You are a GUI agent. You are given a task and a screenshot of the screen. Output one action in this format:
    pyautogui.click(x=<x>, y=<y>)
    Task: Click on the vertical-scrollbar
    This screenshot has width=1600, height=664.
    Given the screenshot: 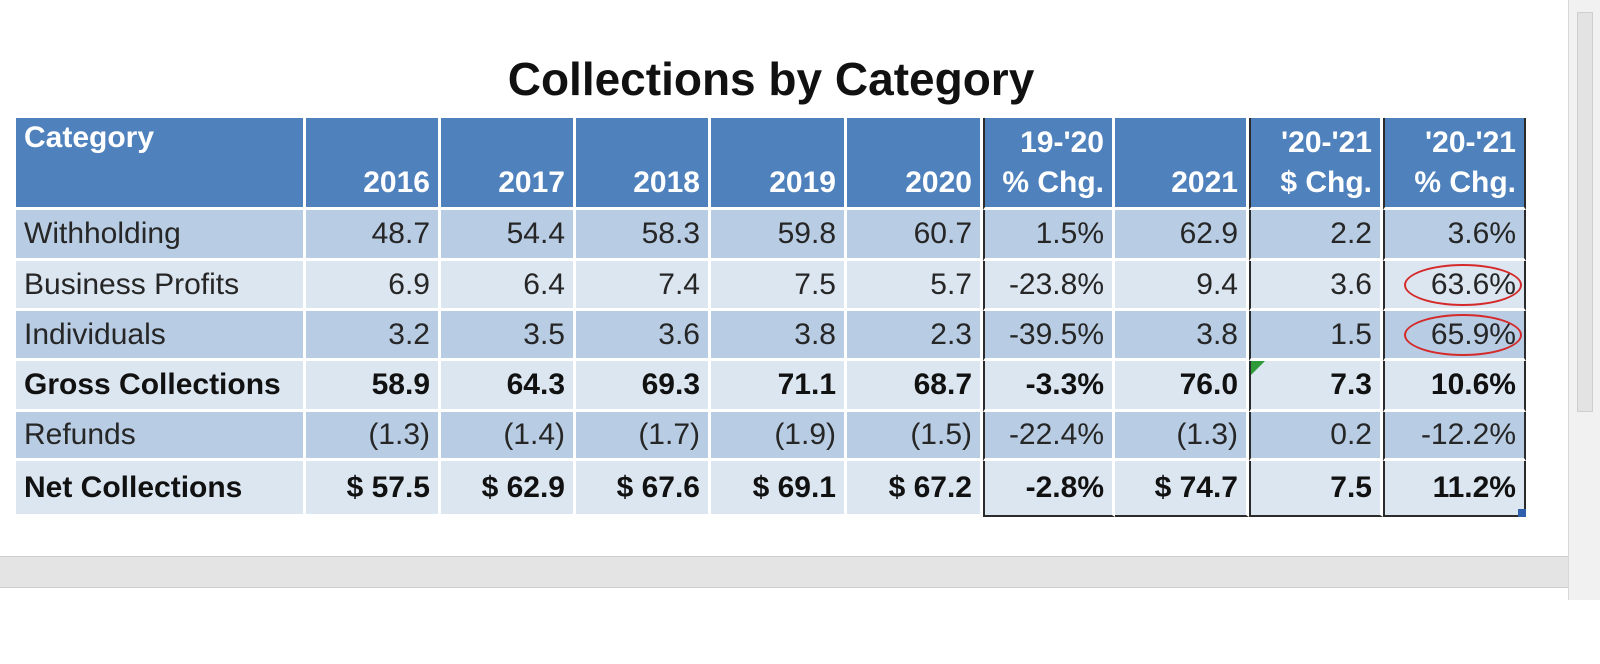 What is the action you would take?
    pyautogui.click(x=1584, y=300)
    